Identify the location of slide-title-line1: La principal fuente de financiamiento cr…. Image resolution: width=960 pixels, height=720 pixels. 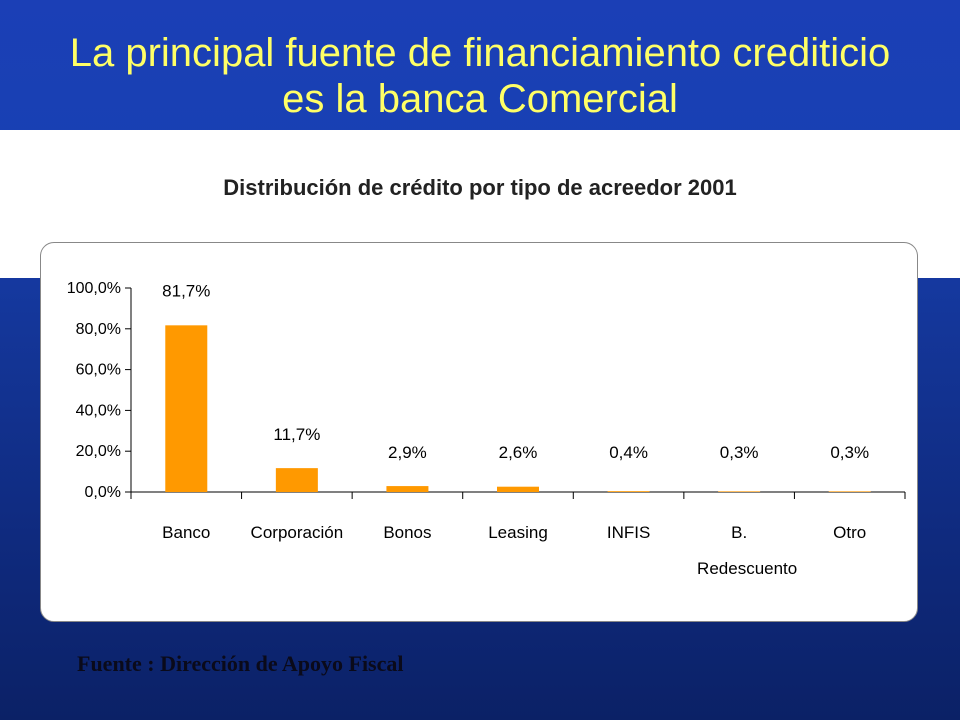
(480, 53).